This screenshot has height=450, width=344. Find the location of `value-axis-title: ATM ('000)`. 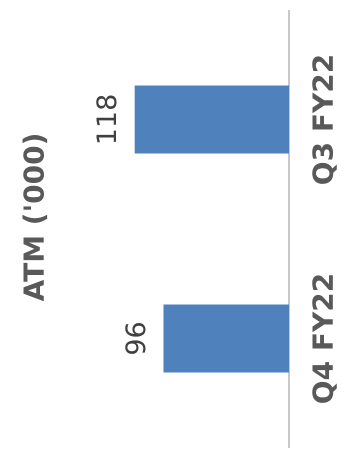

value-axis-title: ATM ('000) is located at coordinates (34, 217).